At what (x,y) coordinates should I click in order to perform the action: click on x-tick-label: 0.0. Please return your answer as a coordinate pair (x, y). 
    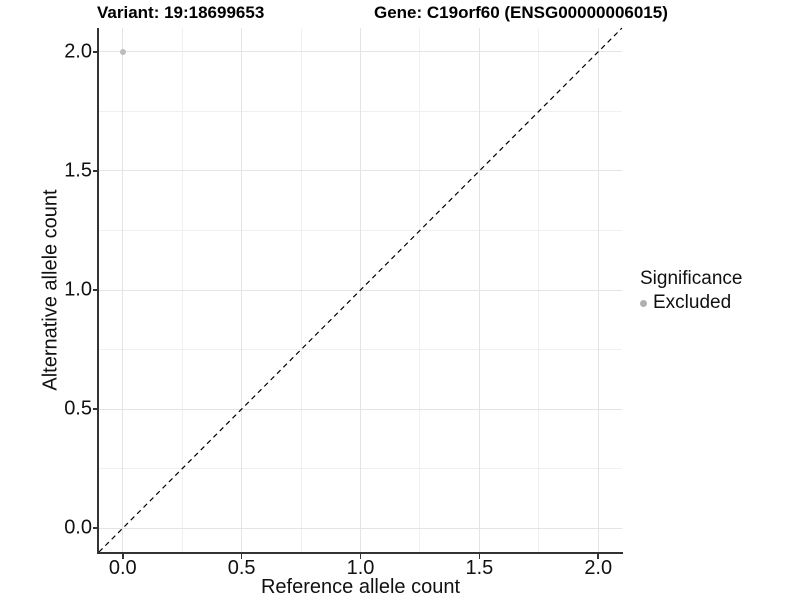
    Looking at the image, I should click on (122, 568).